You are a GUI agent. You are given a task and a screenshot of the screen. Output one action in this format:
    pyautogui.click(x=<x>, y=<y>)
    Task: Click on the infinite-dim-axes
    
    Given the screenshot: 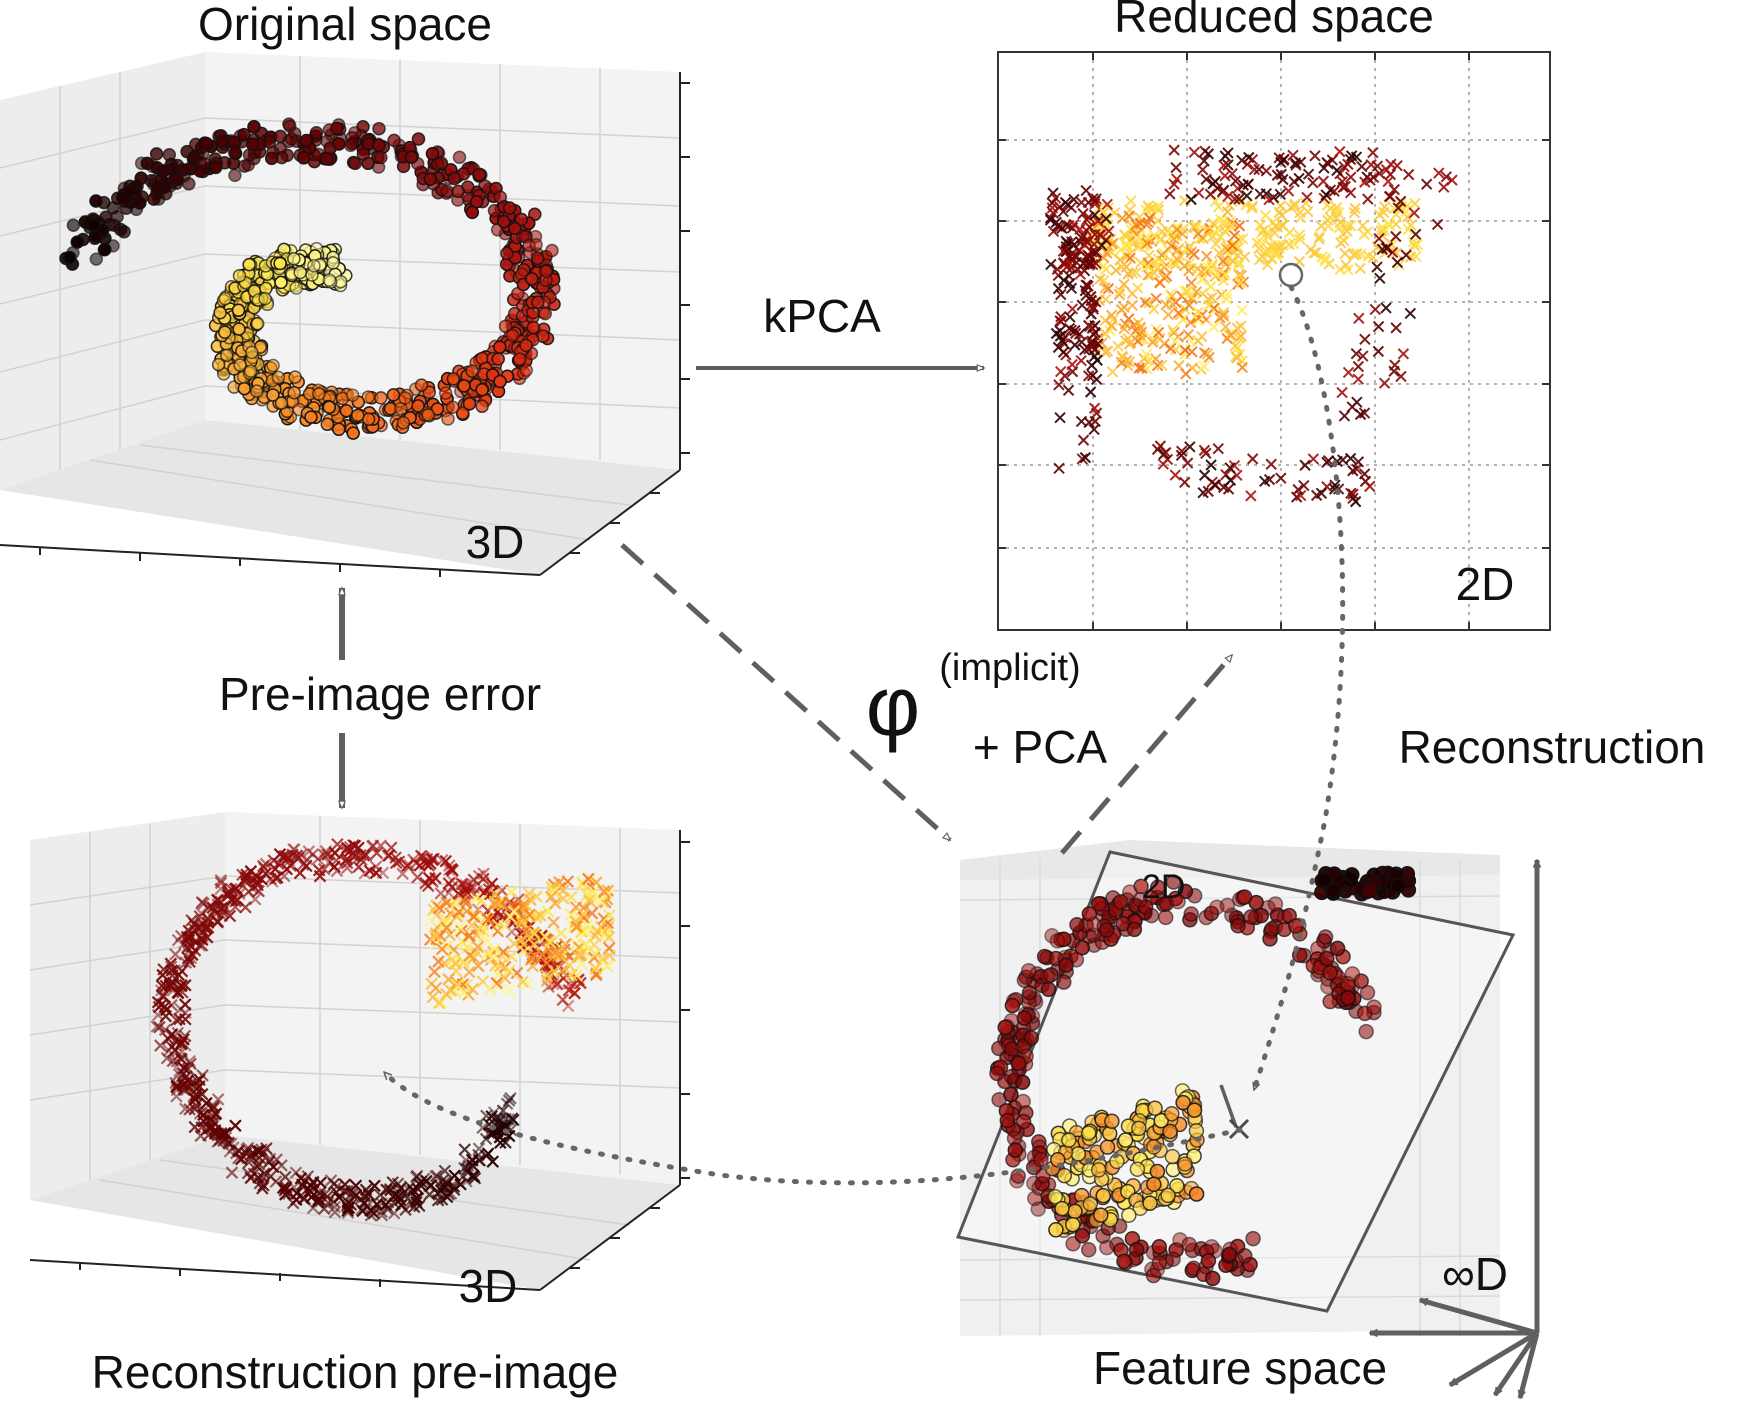 What is the action you would take?
    pyautogui.click(x=1453, y=1129)
    